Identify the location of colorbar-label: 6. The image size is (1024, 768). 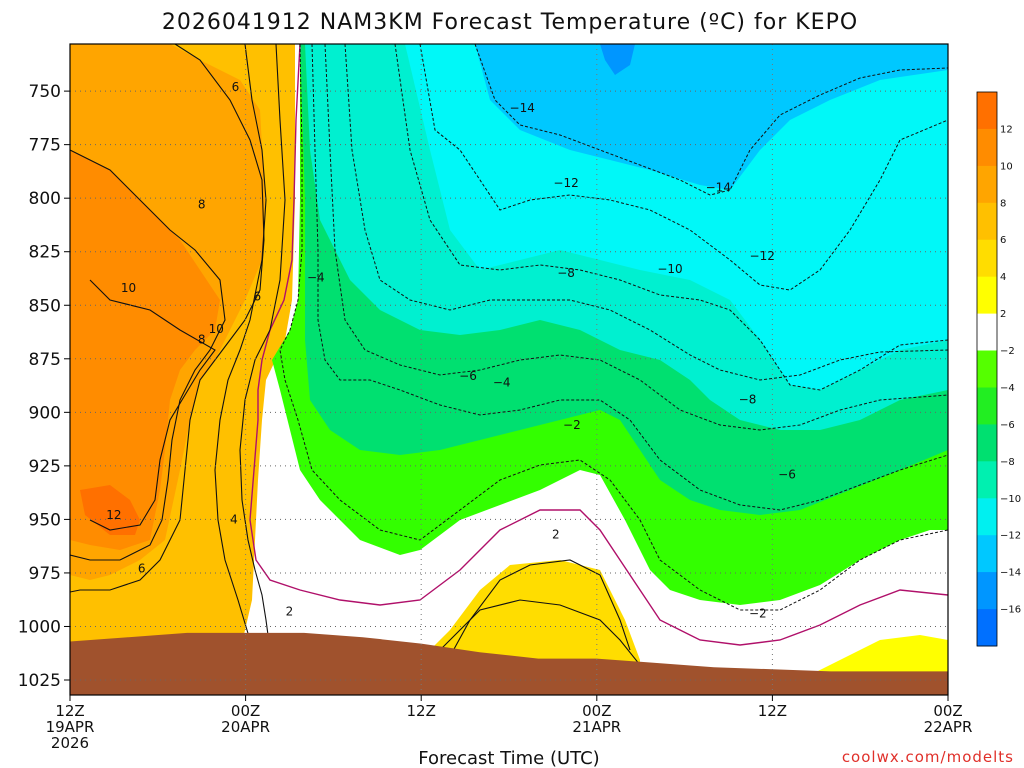
(1003, 240).